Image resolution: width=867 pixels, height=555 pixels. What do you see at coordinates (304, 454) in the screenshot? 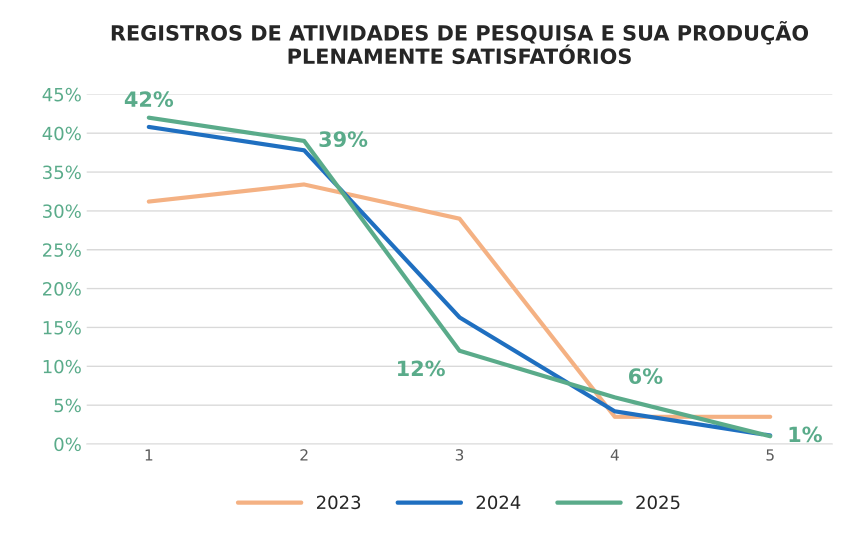
I see `x-tick-label: 2` at bounding box center [304, 454].